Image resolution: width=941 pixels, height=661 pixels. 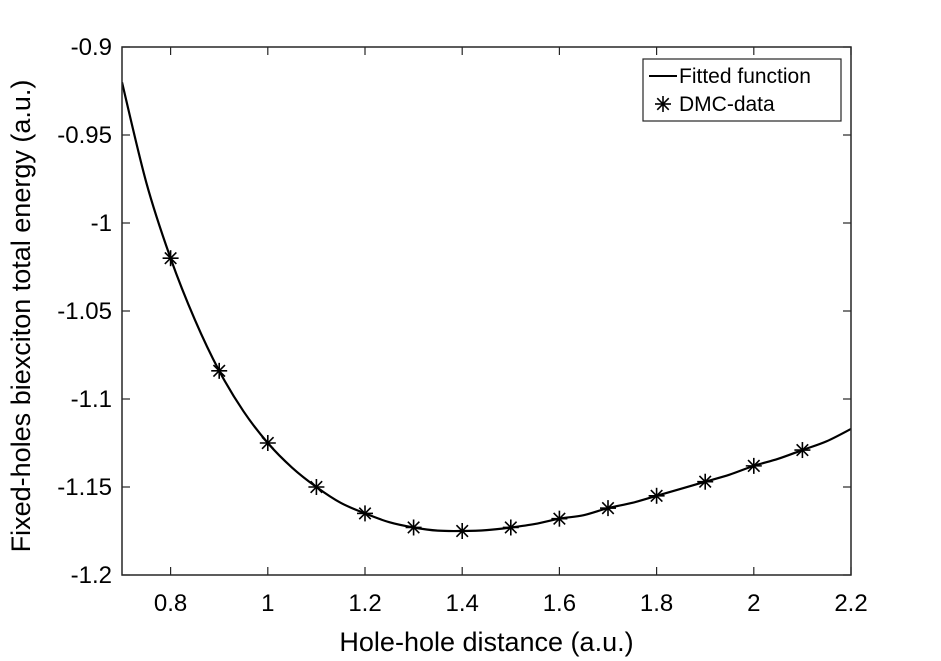 I want to click on legend-label-dmc-data: DMC-data, so click(x=727, y=104).